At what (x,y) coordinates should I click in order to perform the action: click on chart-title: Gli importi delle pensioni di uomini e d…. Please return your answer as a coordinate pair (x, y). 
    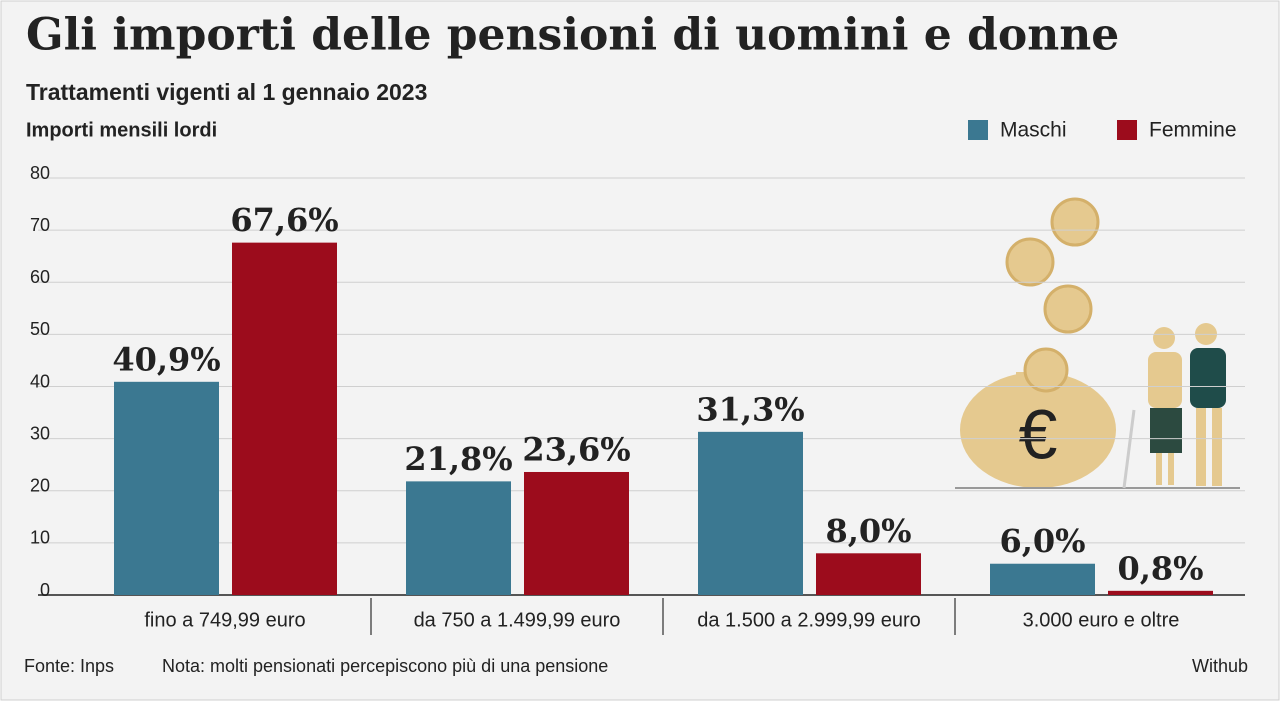
    Looking at the image, I should click on (572, 35).